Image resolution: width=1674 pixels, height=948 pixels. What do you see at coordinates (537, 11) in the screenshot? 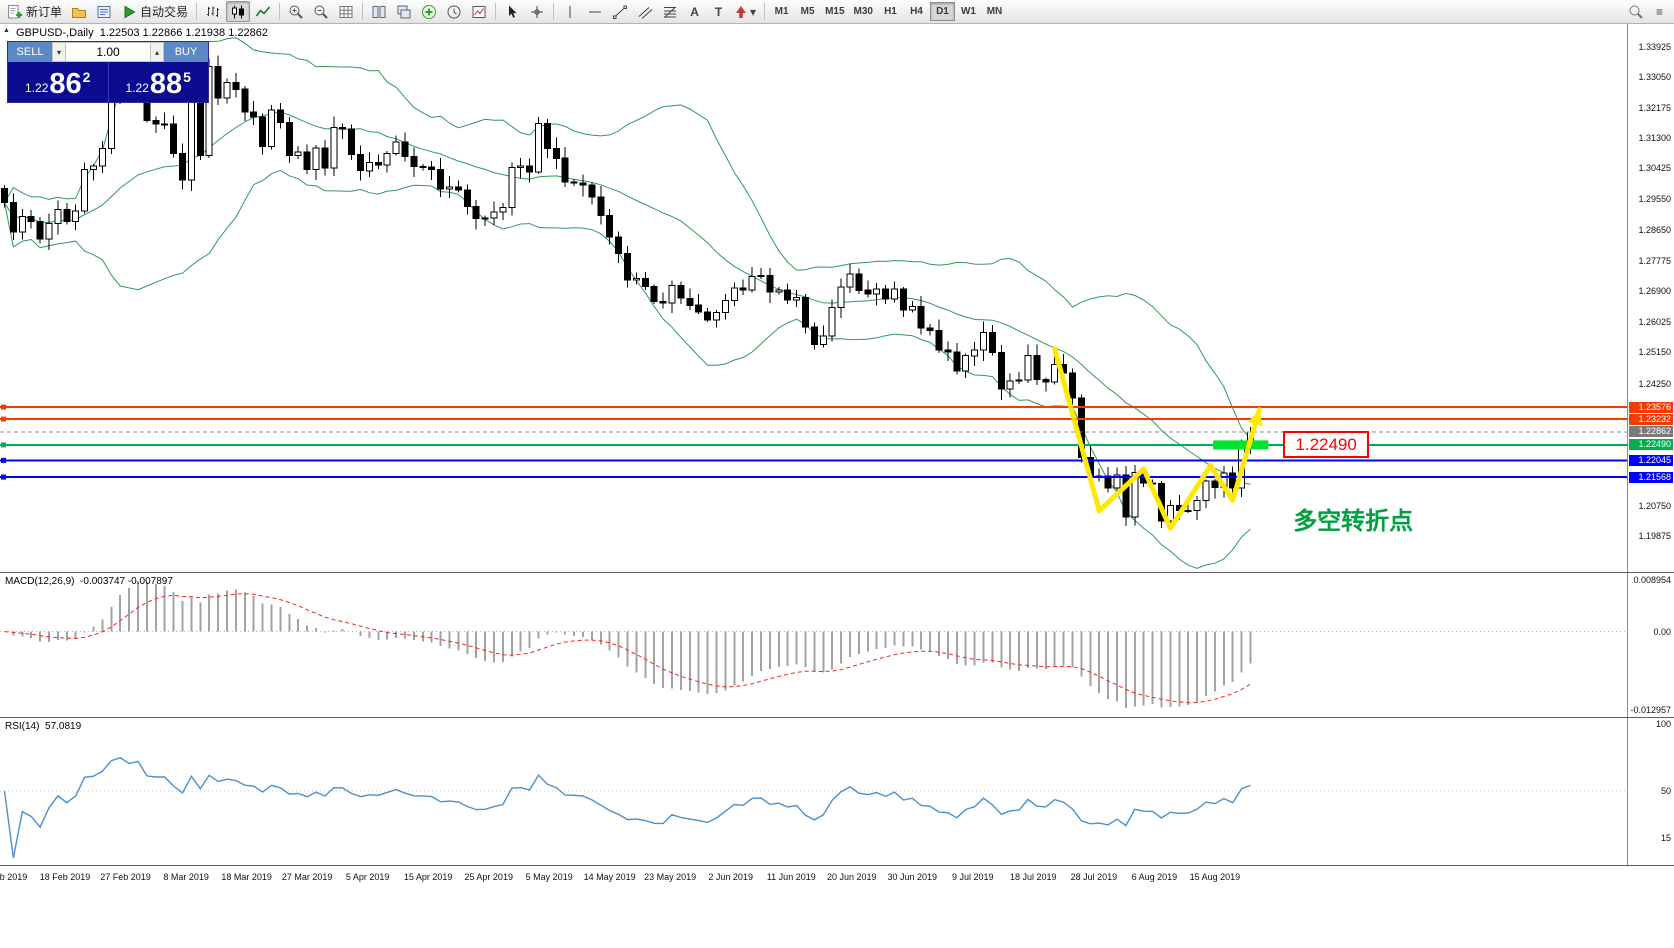
I see `crosshair-button` at bounding box center [537, 11].